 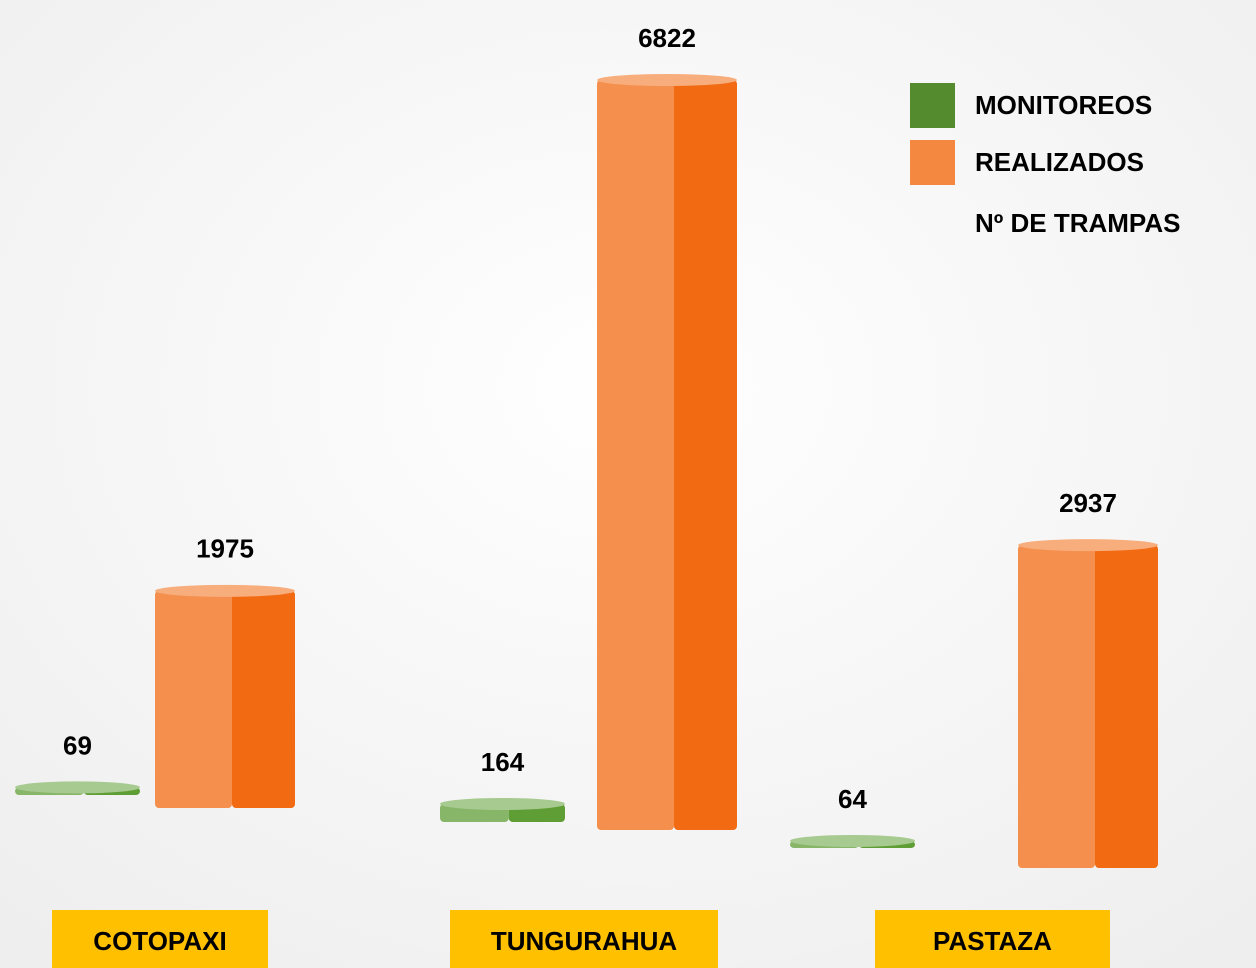 I want to click on value-label: 2937, so click(x=1088, y=503).